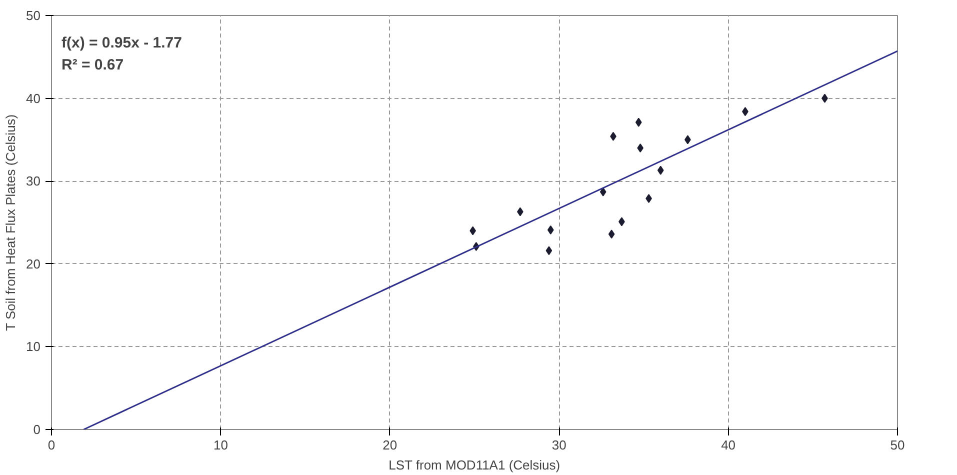 This screenshot has height=475, width=957. What do you see at coordinates (728, 445) in the screenshot?
I see `x-tick-label: 40` at bounding box center [728, 445].